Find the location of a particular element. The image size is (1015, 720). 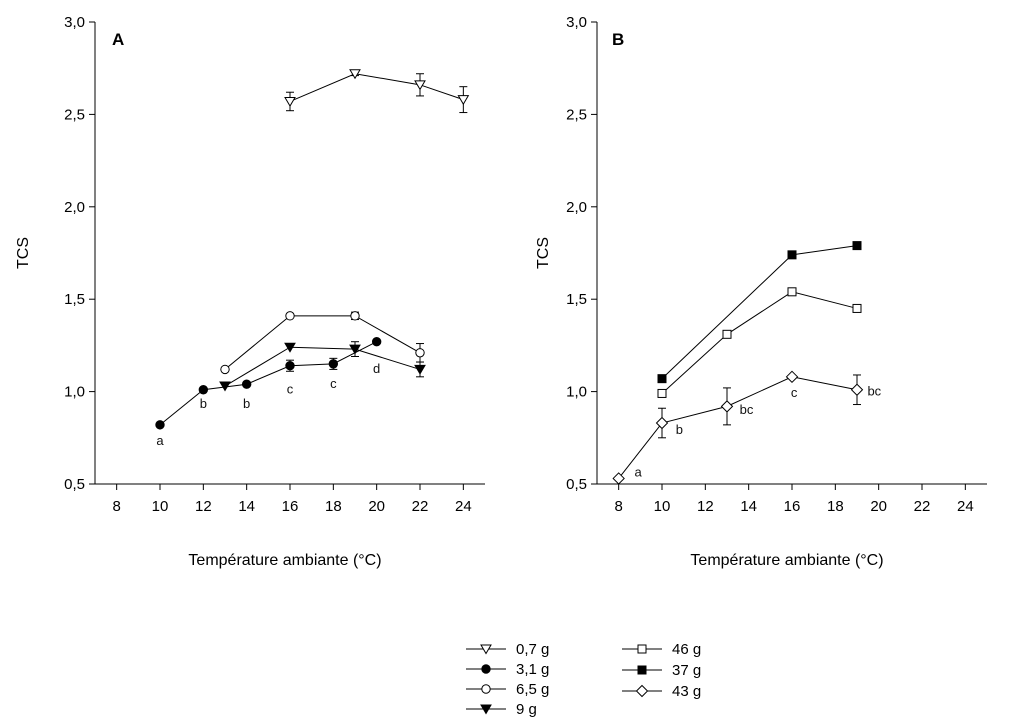

legend-label: 43 g is located at coordinates (686, 691).